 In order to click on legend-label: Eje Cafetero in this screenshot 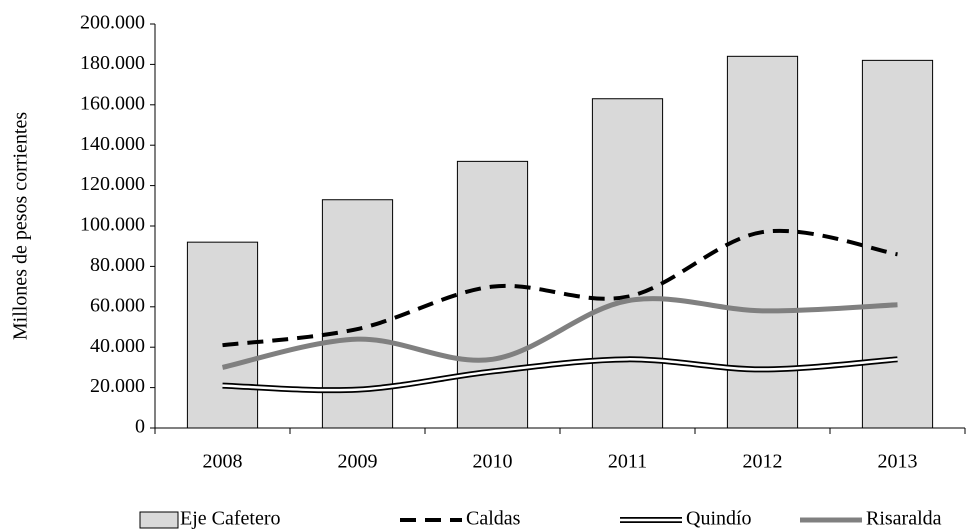, I will do `click(230, 519)`.